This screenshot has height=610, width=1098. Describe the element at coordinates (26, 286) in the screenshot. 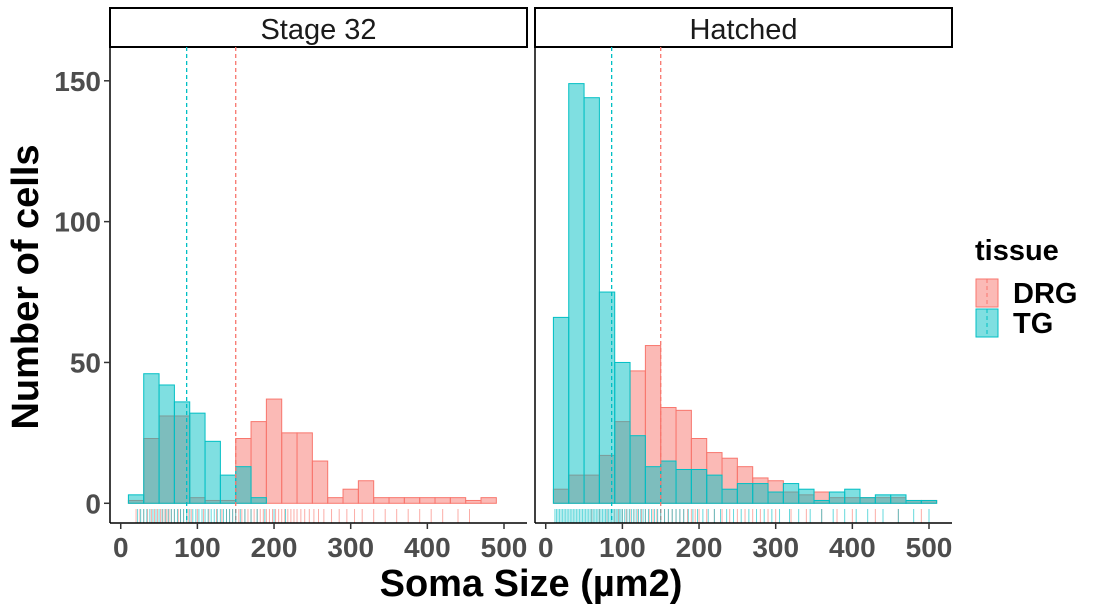

I see `y-axis-title: Number of cells` at that location.